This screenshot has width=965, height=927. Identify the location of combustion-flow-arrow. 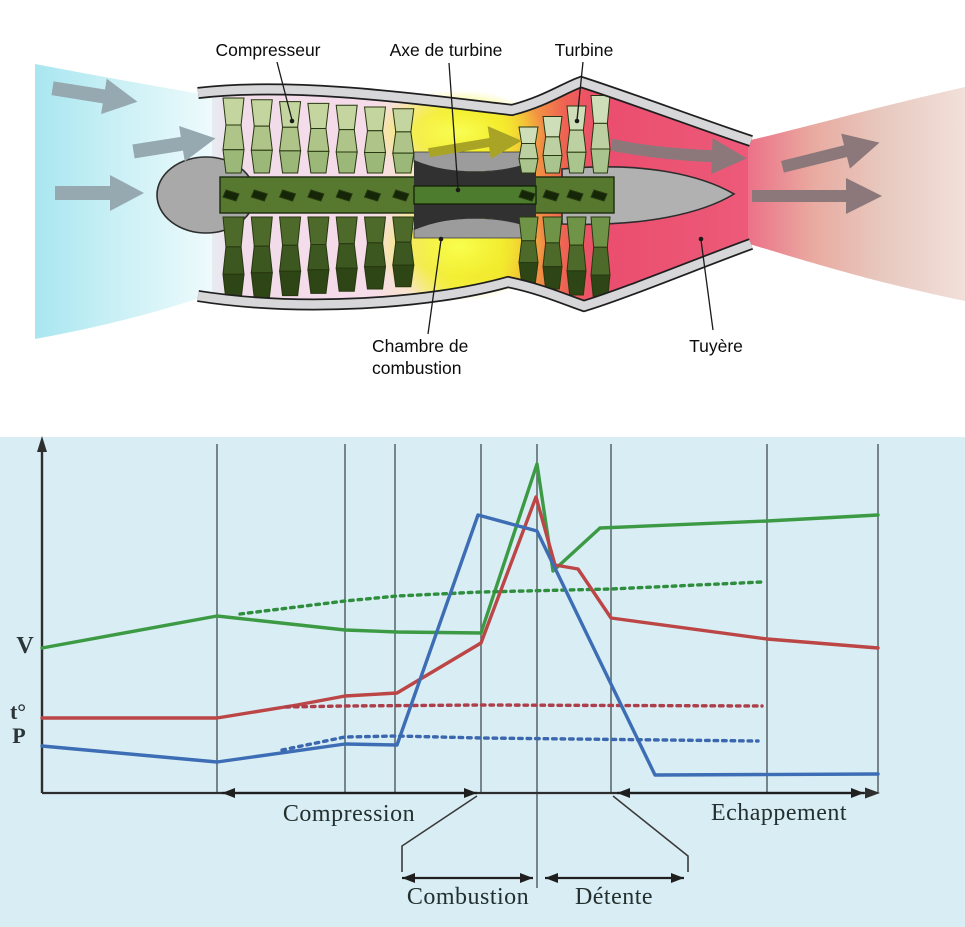
(475, 142).